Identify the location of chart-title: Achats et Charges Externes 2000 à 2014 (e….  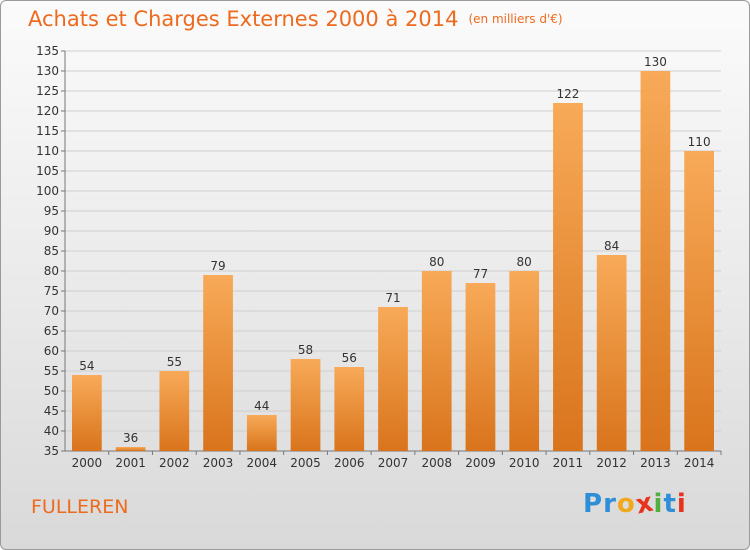
(295, 19).